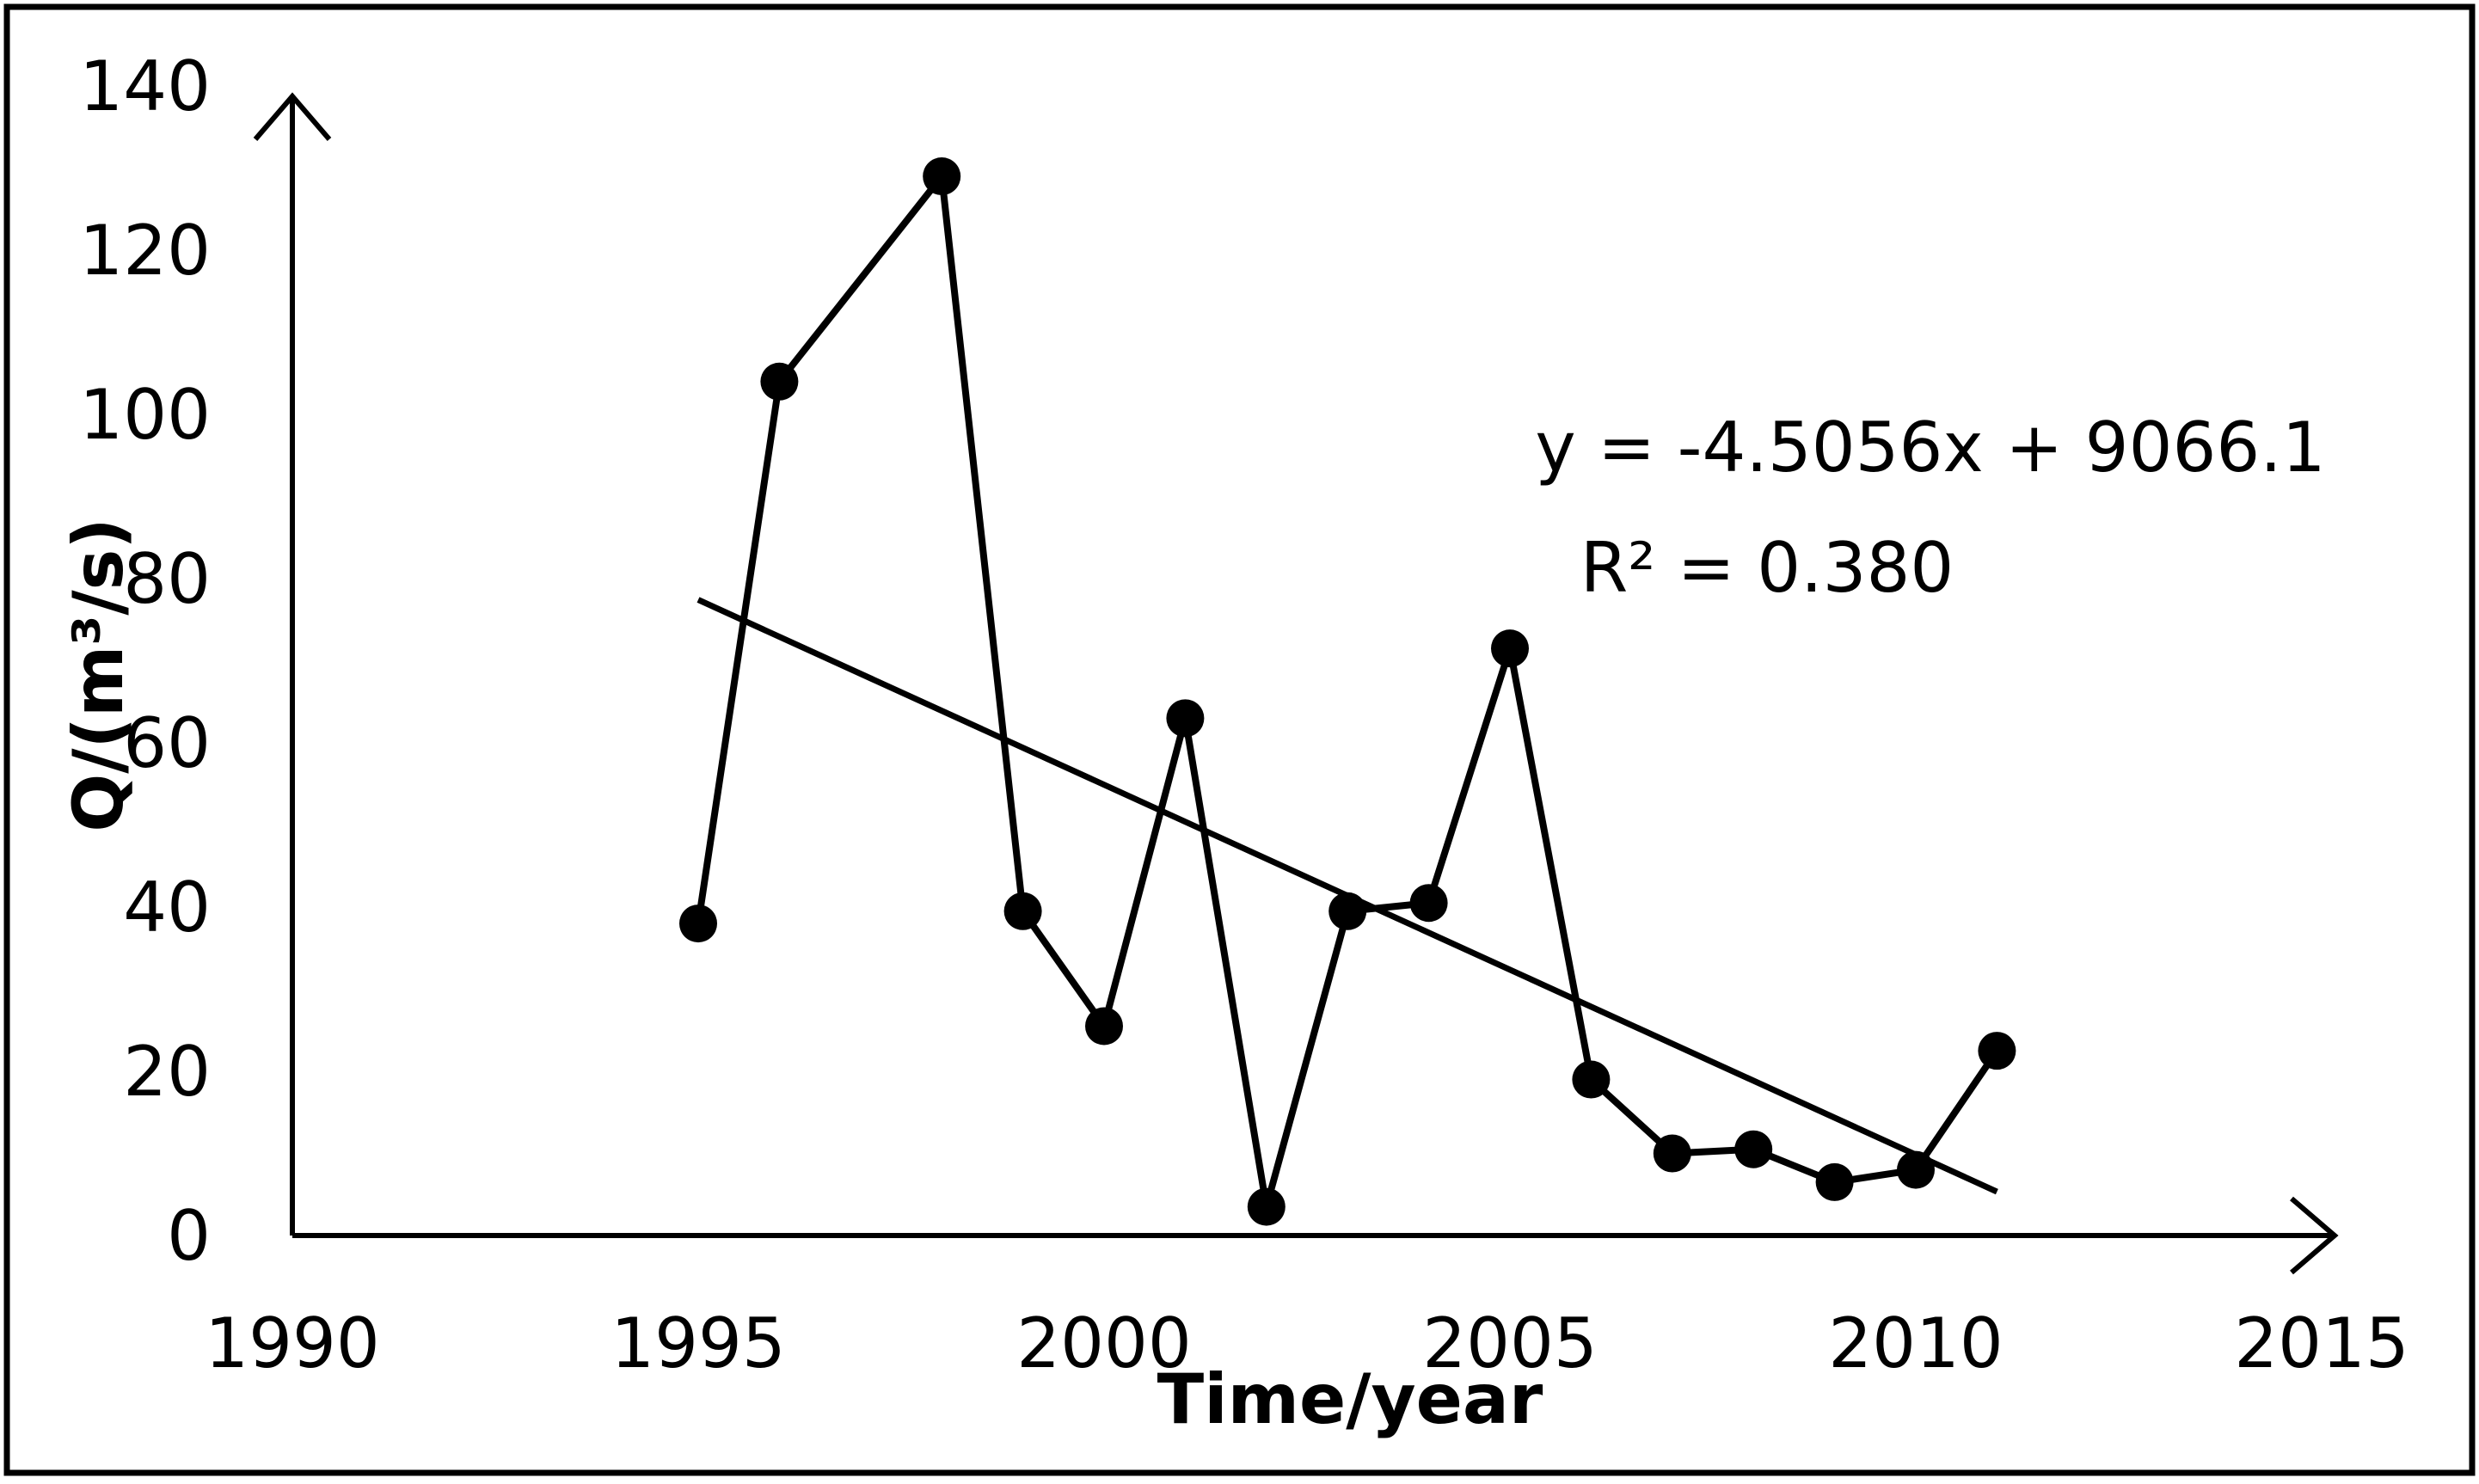  Describe the element at coordinates (167, 1072) in the screenshot. I see `y-tick-label: 20` at that location.